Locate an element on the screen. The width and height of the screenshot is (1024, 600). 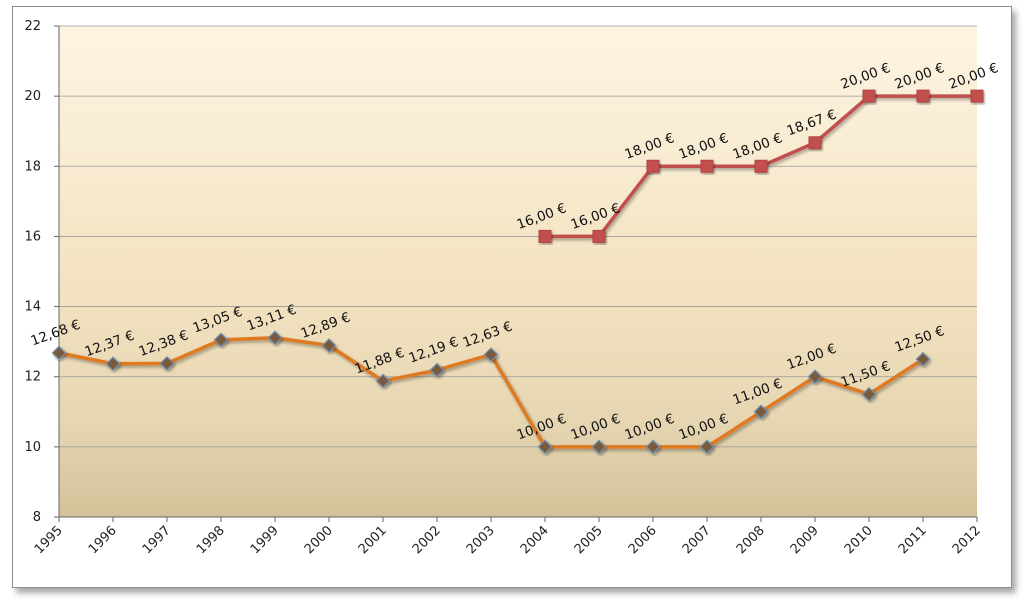
x-tick-label: 2012 is located at coordinates (967, 540).